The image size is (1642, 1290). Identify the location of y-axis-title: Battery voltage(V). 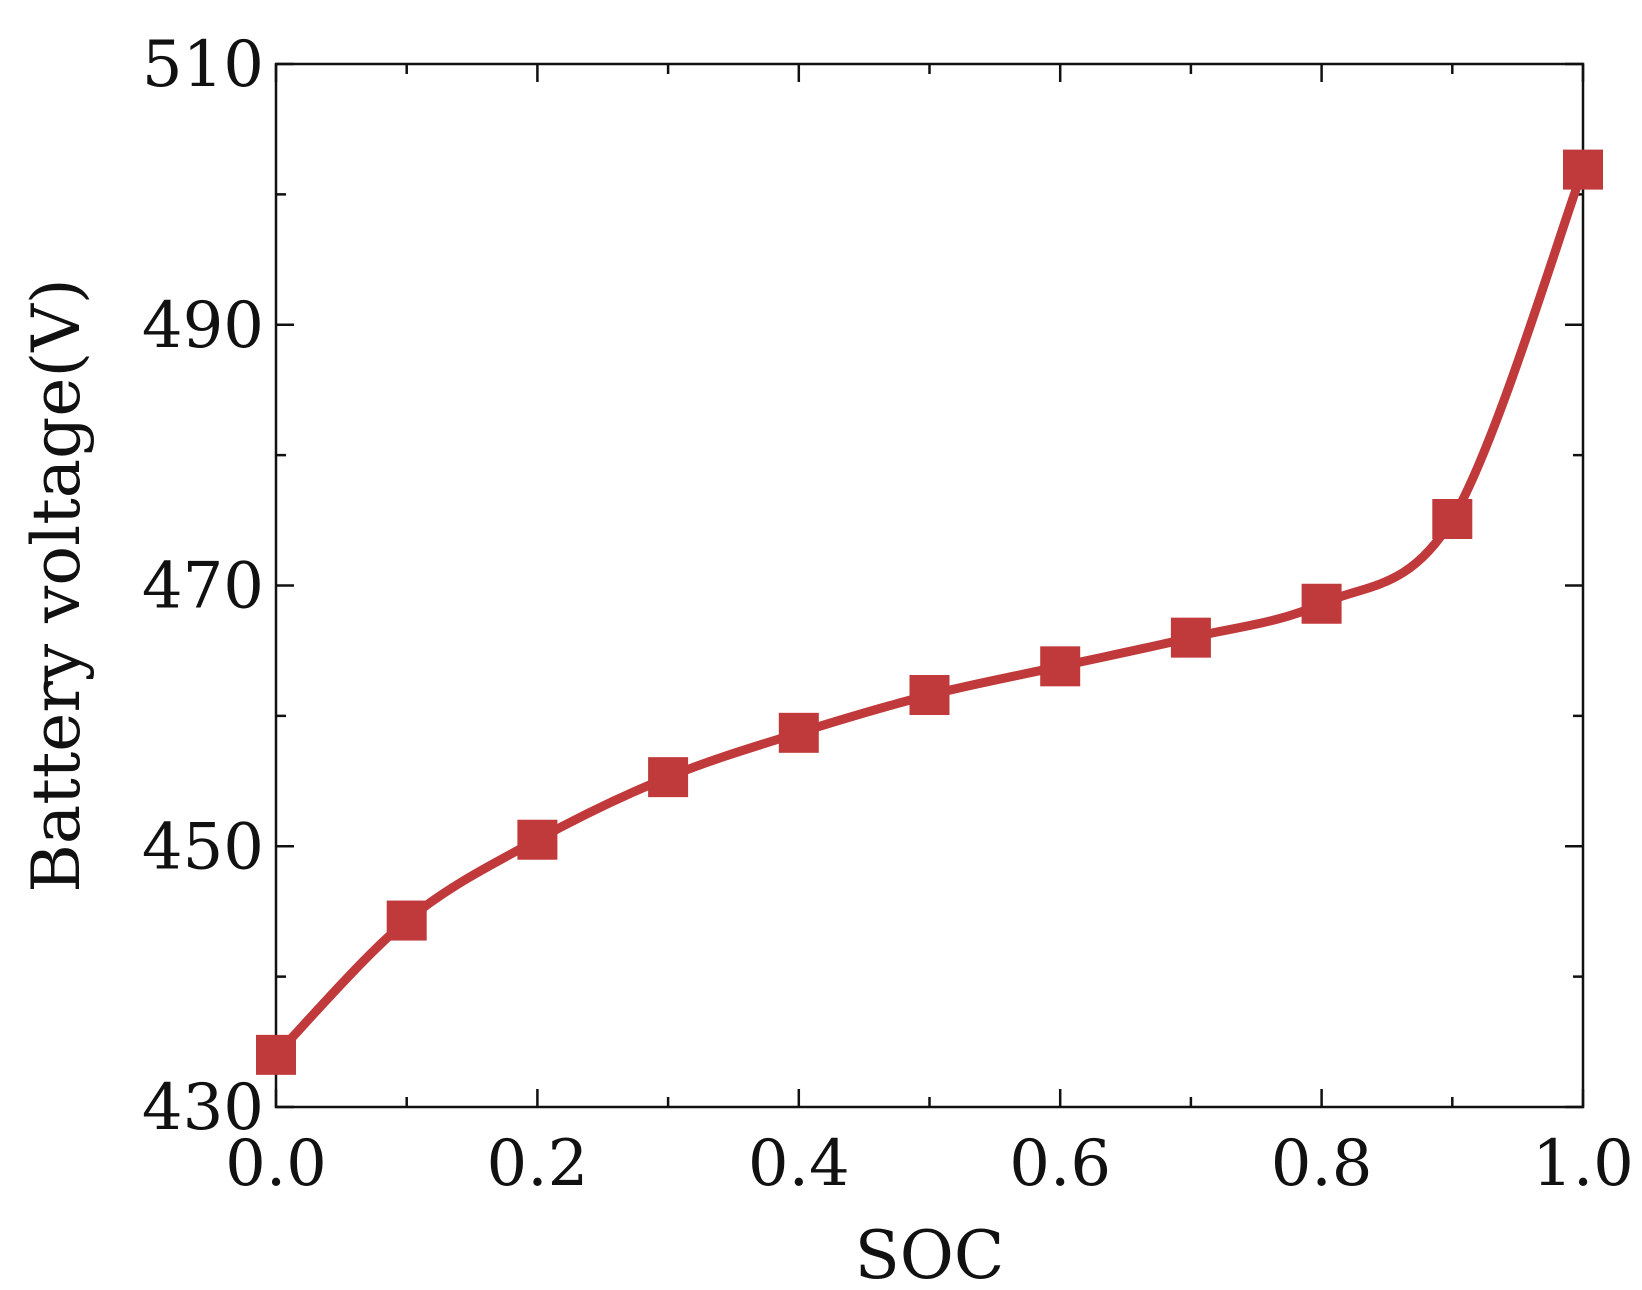
(56, 585).